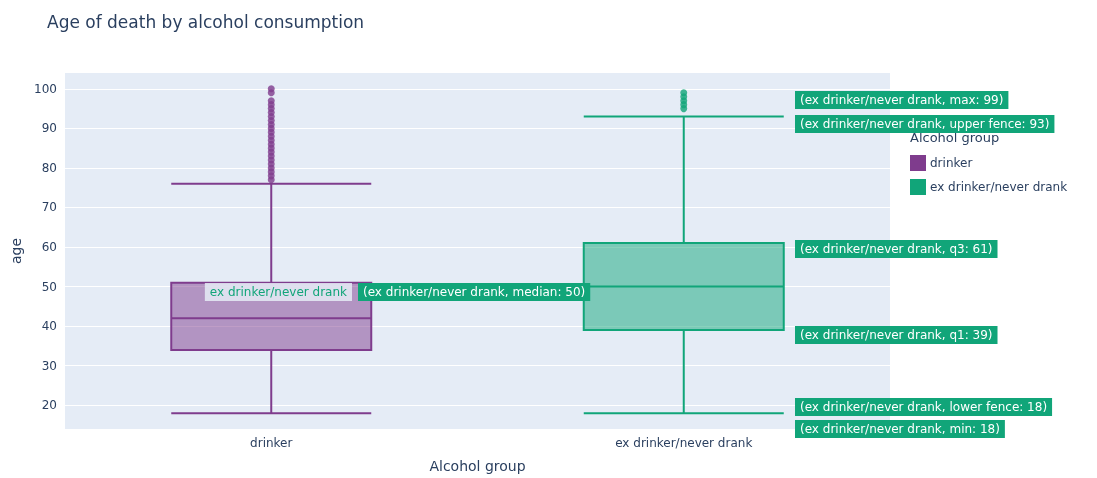 This screenshot has width=1097, height=478. What do you see at coordinates (477, 466) in the screenshot?
I see `x-axis-title: Alcohol group` at bounding box center [477, 466].